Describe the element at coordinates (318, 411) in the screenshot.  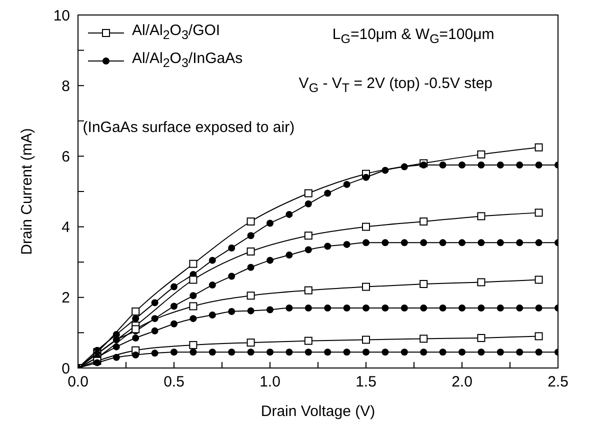
I see `x-axis-title: Drain Voltage (V)` at that location.